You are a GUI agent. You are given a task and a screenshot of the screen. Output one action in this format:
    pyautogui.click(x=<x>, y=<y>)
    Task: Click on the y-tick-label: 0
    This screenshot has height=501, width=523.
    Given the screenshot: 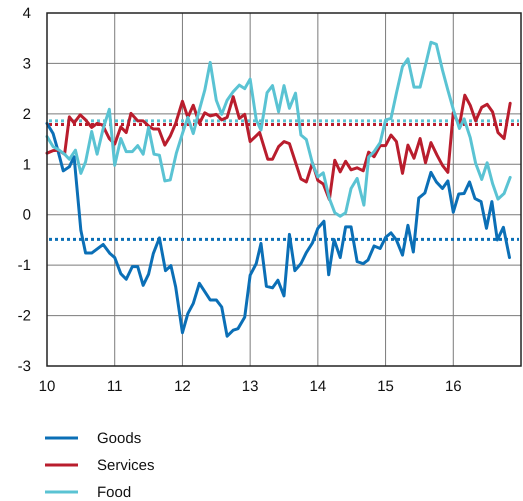 What is the action you would take?
    pyautogui.click(x=26, y=215)
    